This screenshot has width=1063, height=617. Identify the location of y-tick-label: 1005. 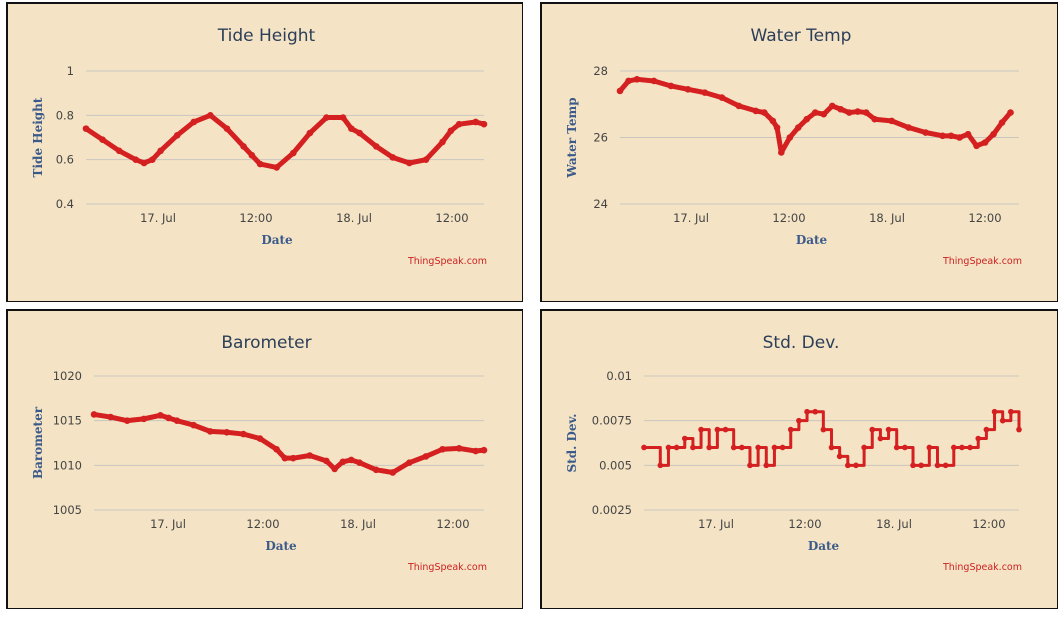
(67, 510).